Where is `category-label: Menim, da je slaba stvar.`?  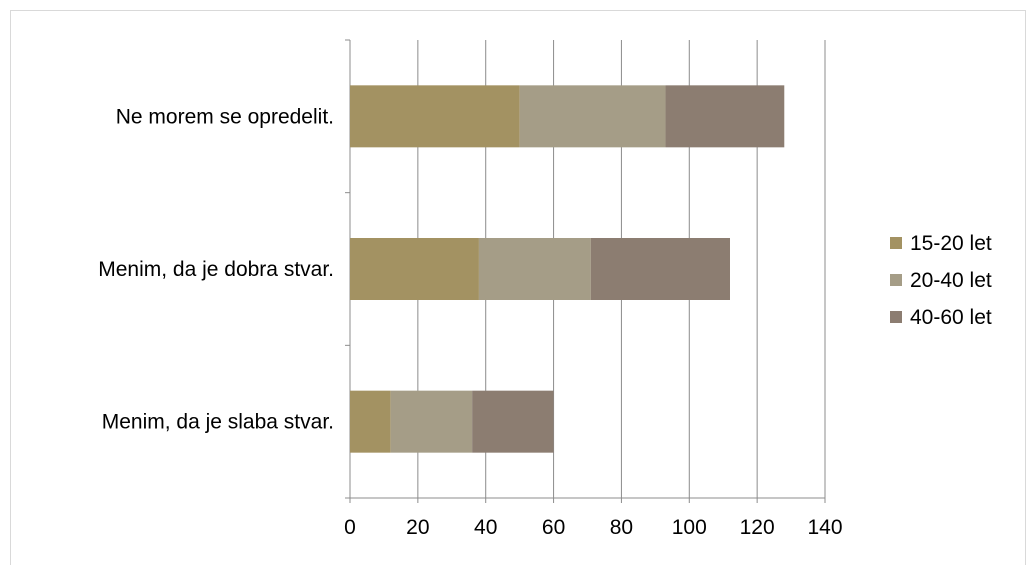
category-label: Menim, da je slaba stvar. is located at coordinates (218, 422).